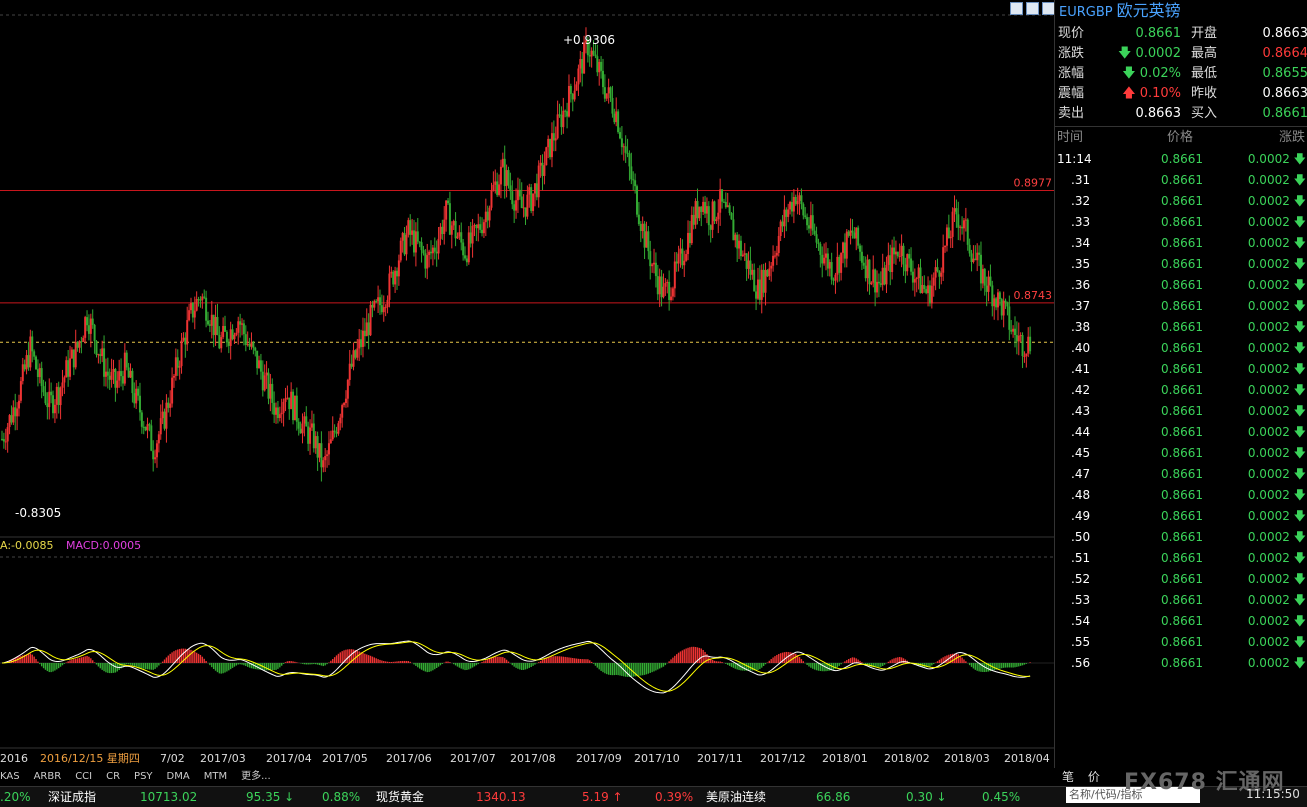 This screenshot has width=1307, height=807. I want to click on restore-icon, so click(1016, 8).